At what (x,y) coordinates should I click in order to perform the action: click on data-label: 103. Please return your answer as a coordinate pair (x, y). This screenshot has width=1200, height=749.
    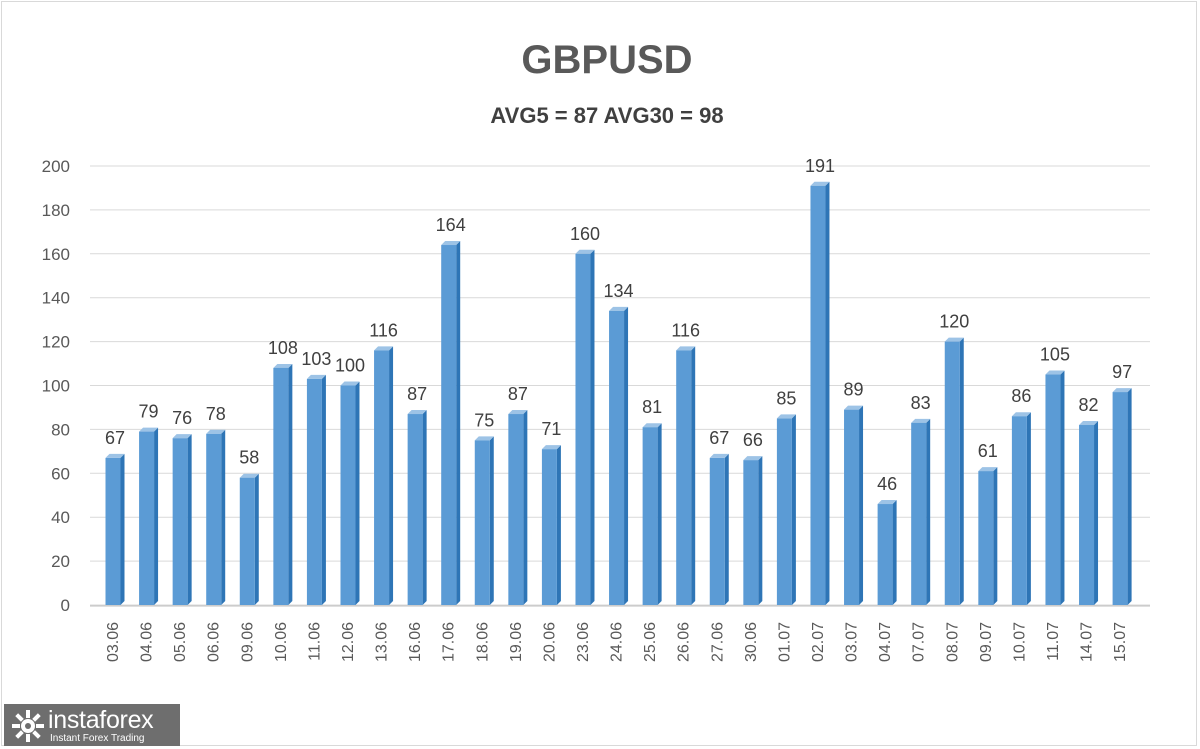
    Looking at the image, I should click on (316, 359).